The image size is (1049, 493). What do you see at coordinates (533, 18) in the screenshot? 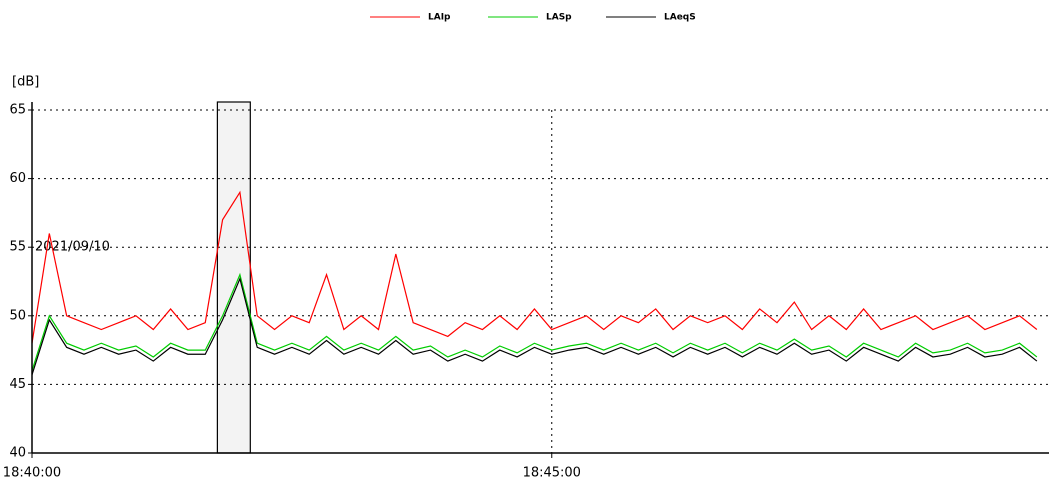
I see `legend: LAIp LASp LAeqS` at bounding box center [533, 18].